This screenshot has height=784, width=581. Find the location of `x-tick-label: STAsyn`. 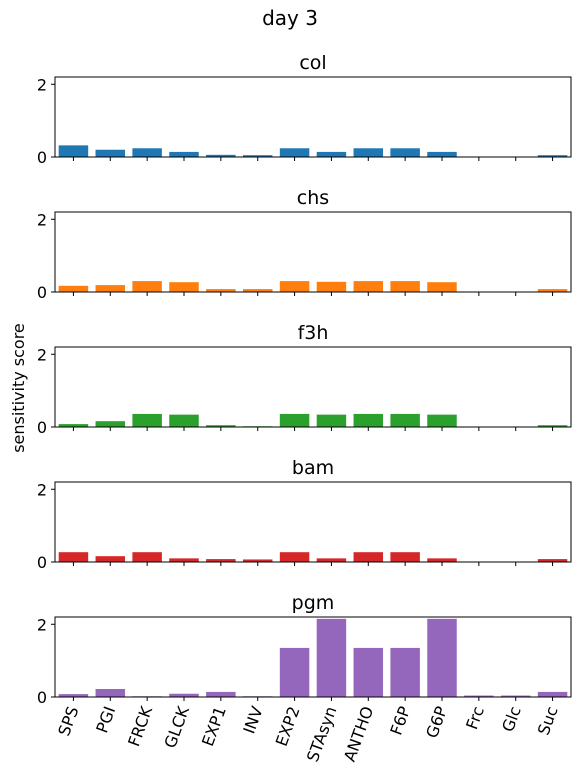

x-tick-label: STAsyn is located at coordinates (322, 734).